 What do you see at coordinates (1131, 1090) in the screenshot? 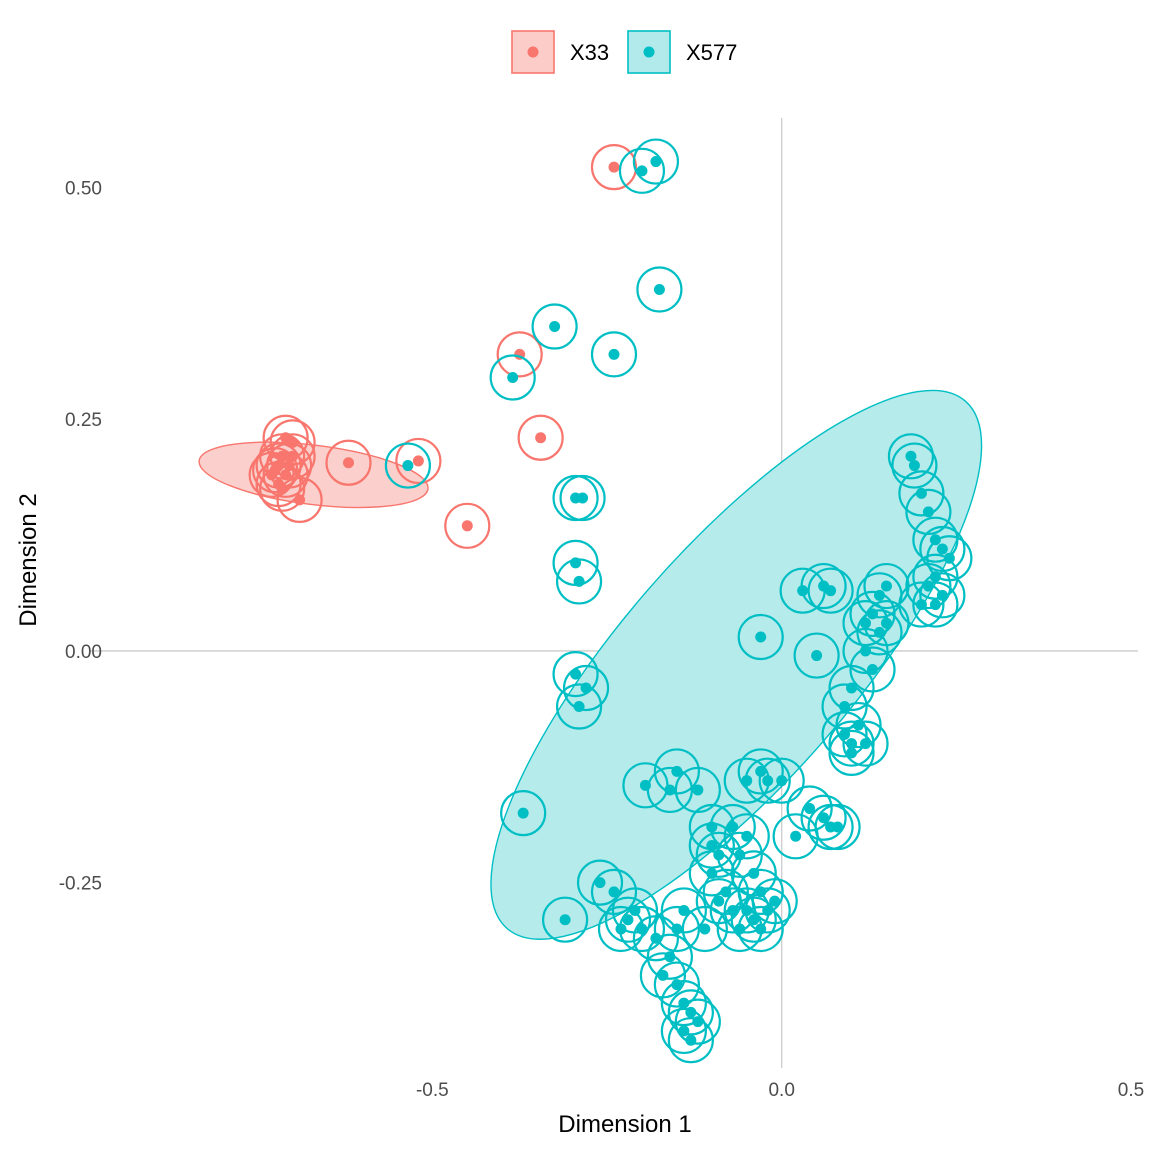
I see `x-tick-label: 0.5` at bounding box center [1131, 1090].